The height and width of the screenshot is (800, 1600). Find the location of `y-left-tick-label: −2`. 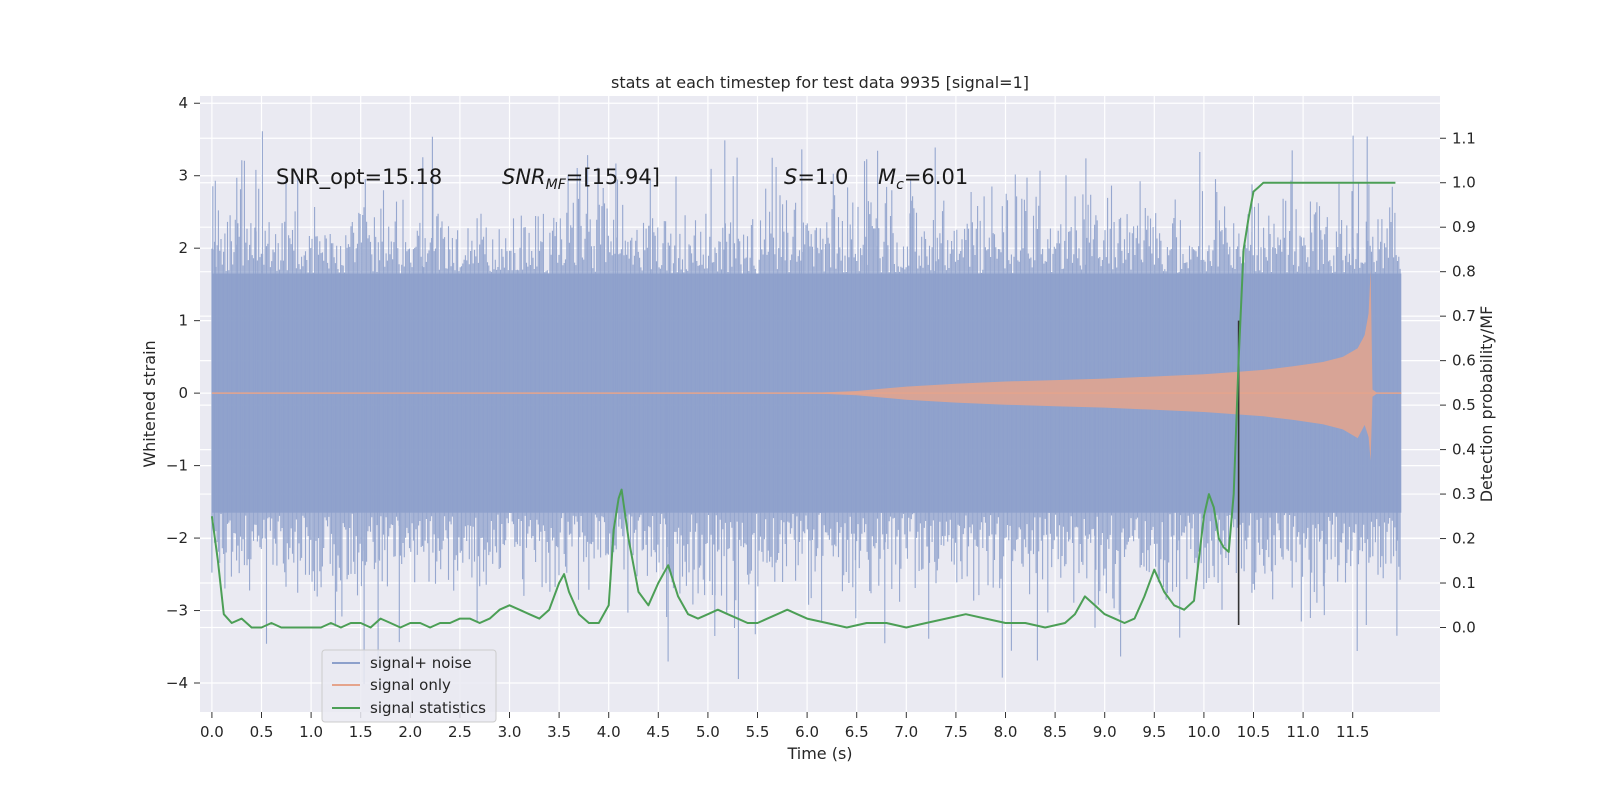

y-left-tick-label: −2 is located at coordinates (177, 538).